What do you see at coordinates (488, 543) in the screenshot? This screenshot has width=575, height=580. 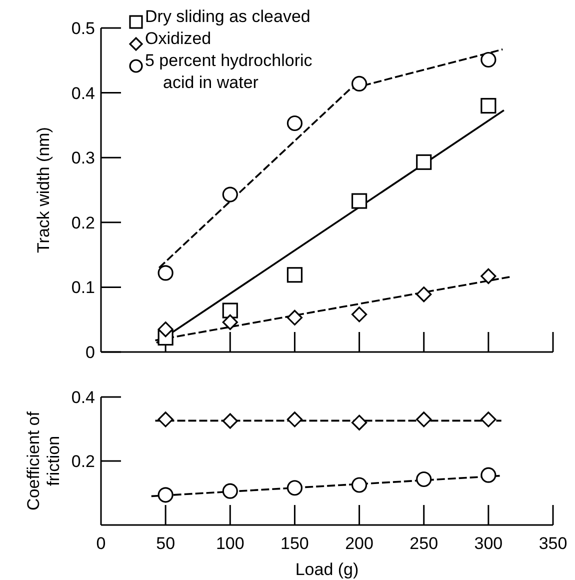 I see `x-tick-label: 300` at bounding box center [488, 543].